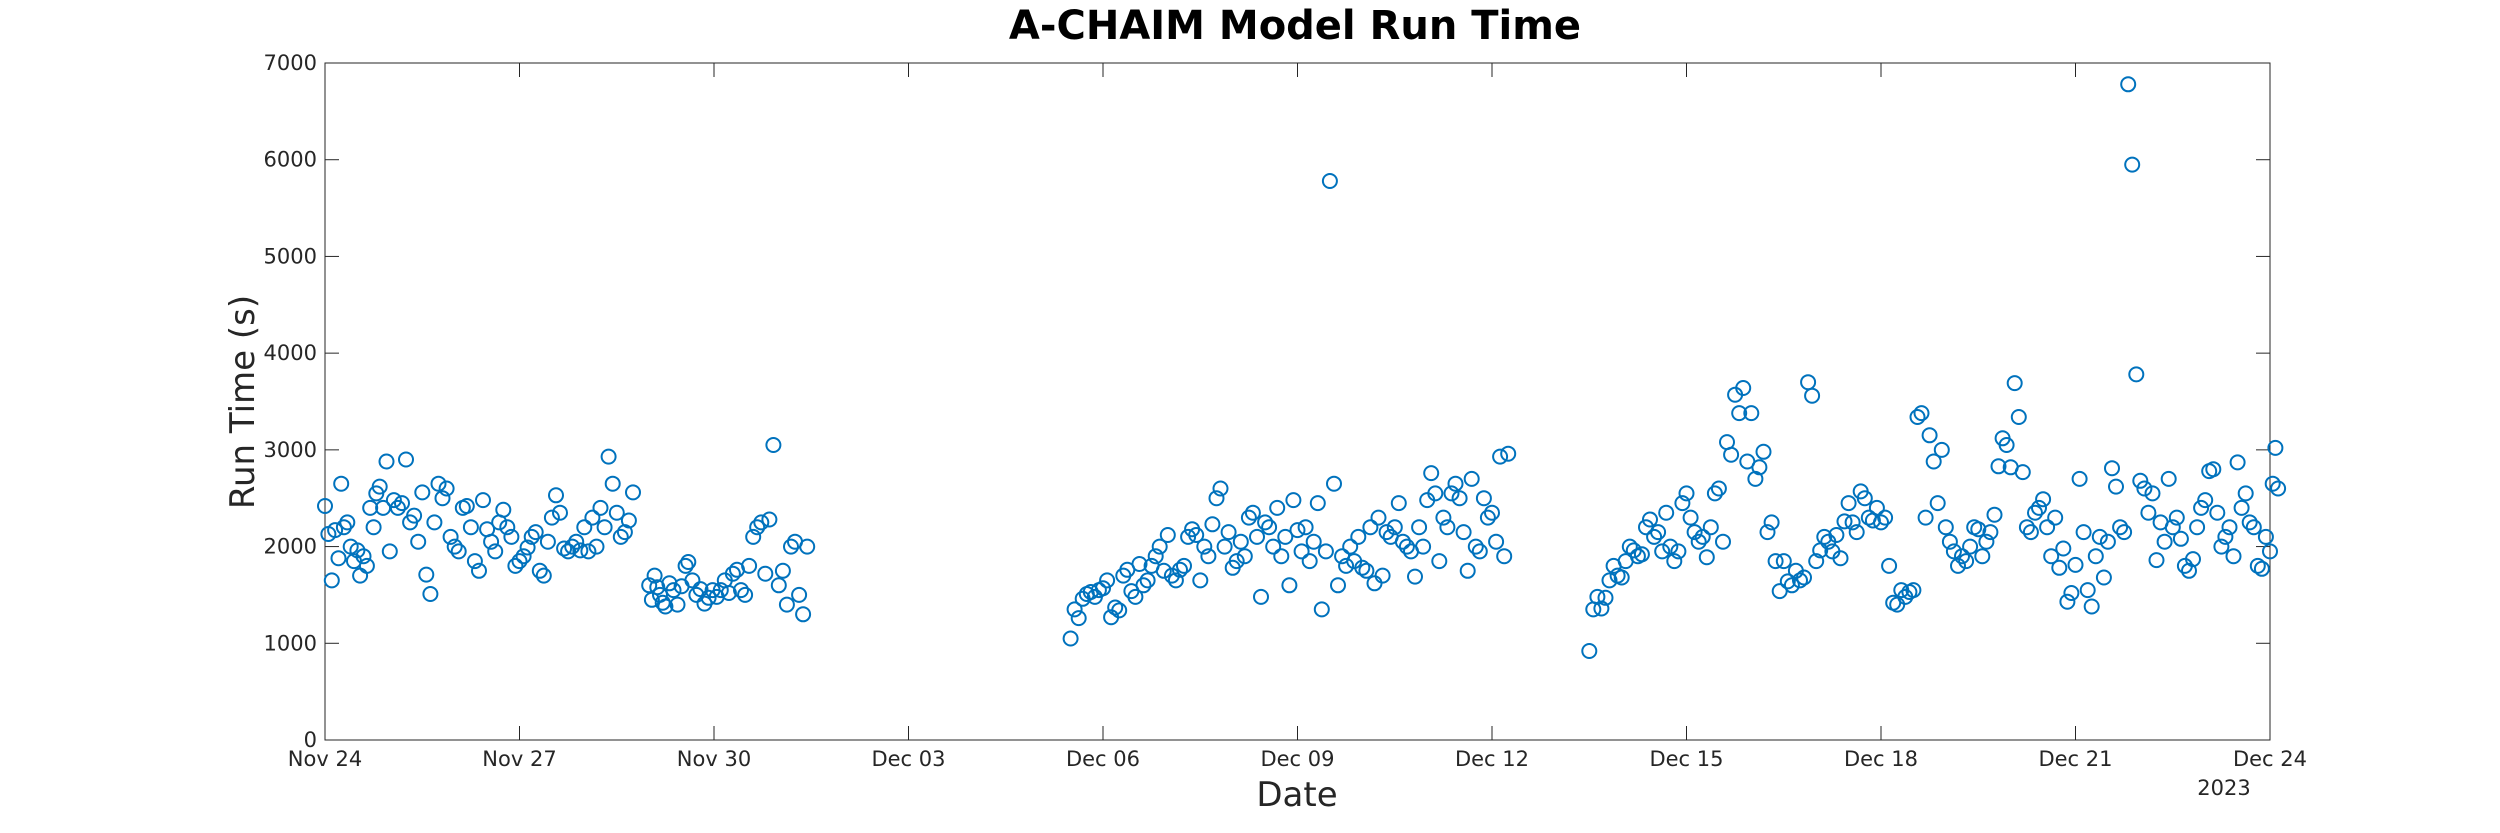 The width and height of the screenshot is (2500, 833). Describe the element at coordinates (1296, 795) in the screenshot. I see `x-axis-label: Date` at that location.